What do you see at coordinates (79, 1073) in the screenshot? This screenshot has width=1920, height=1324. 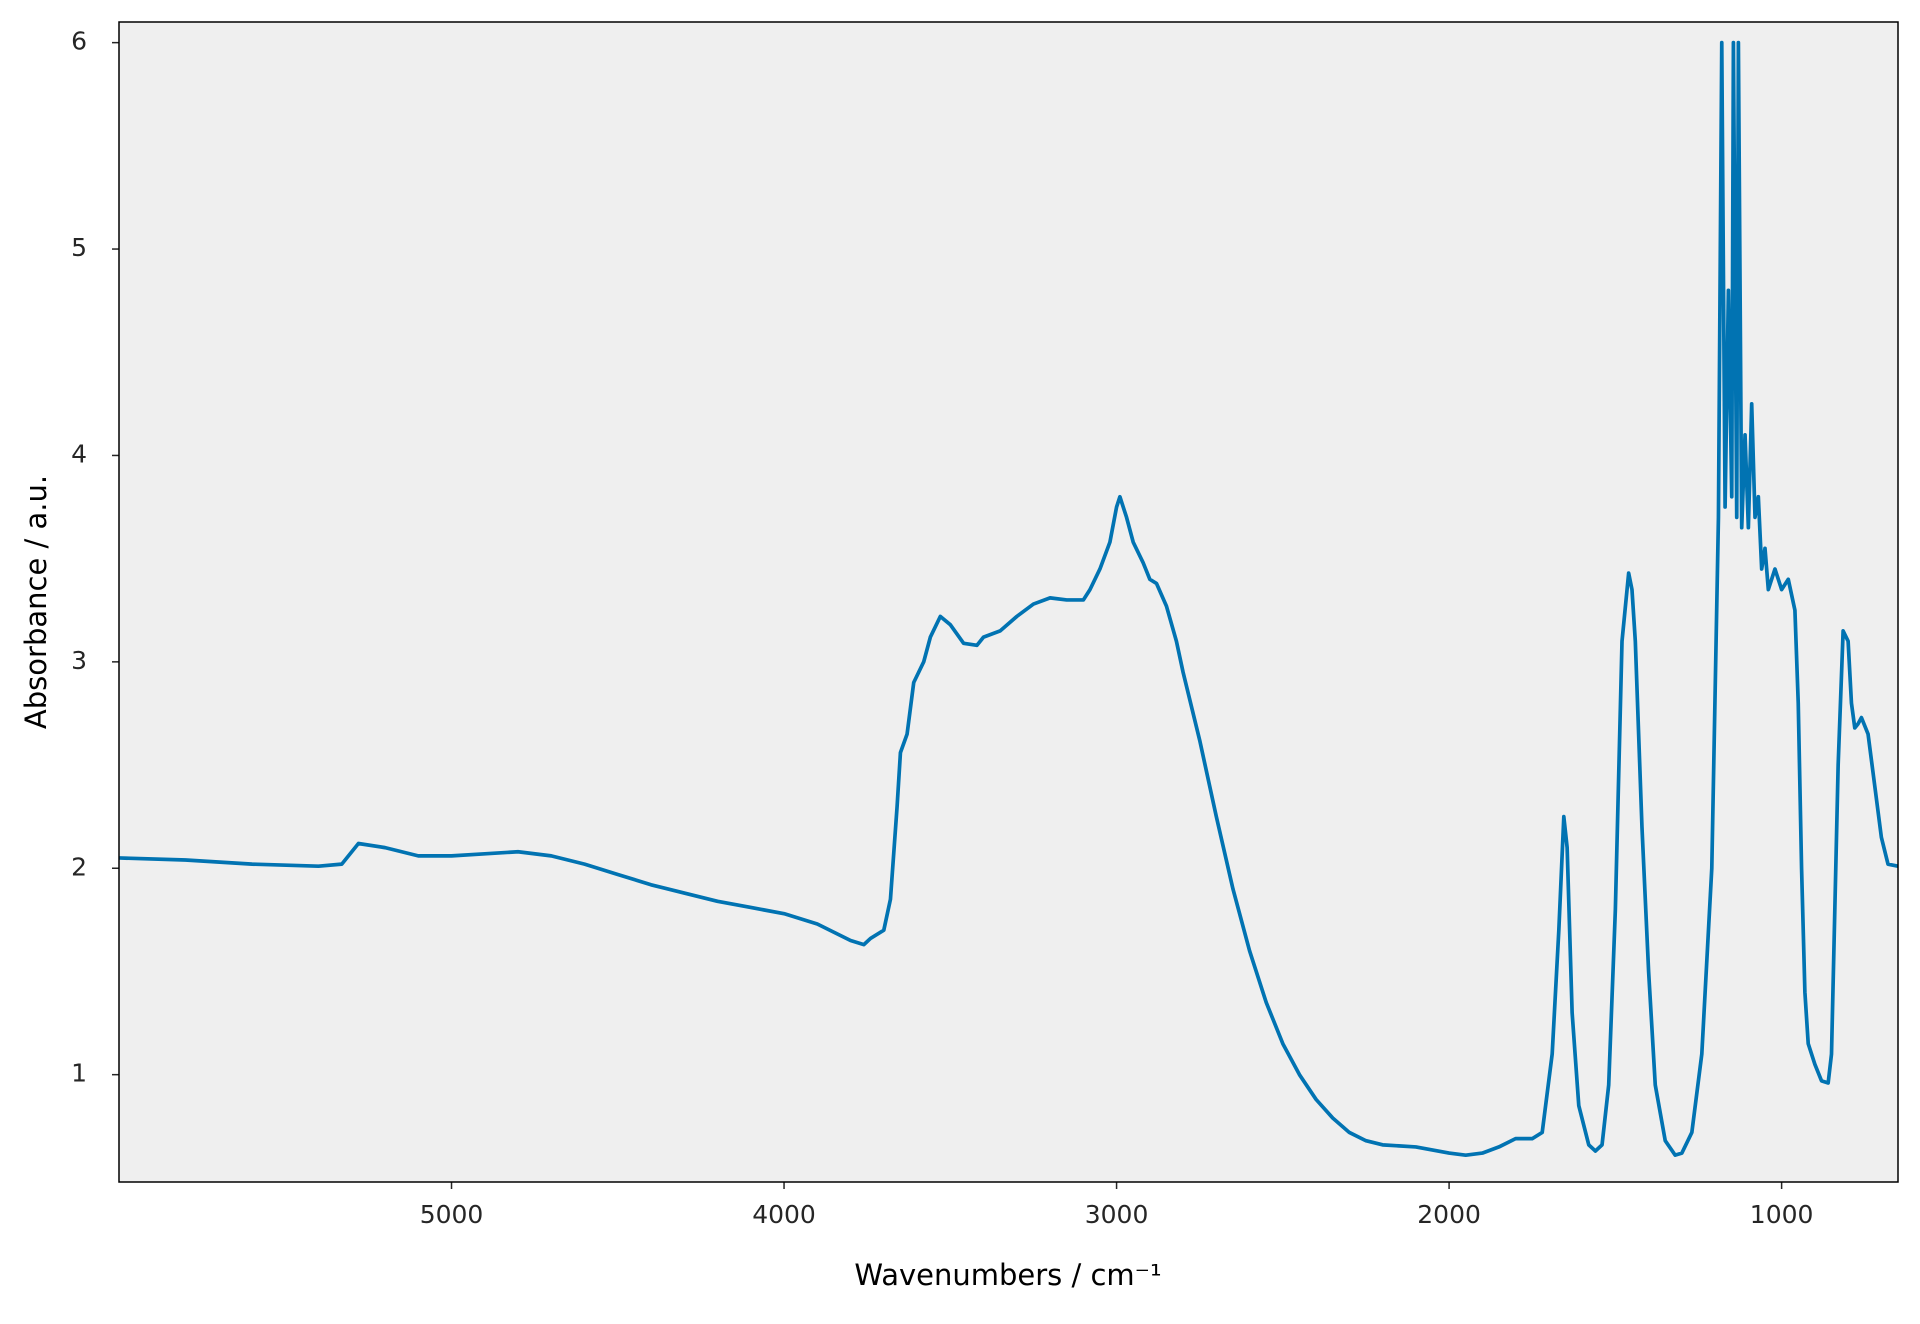 I see `y-tick-label: 1` at bounding box center [79, 1073].